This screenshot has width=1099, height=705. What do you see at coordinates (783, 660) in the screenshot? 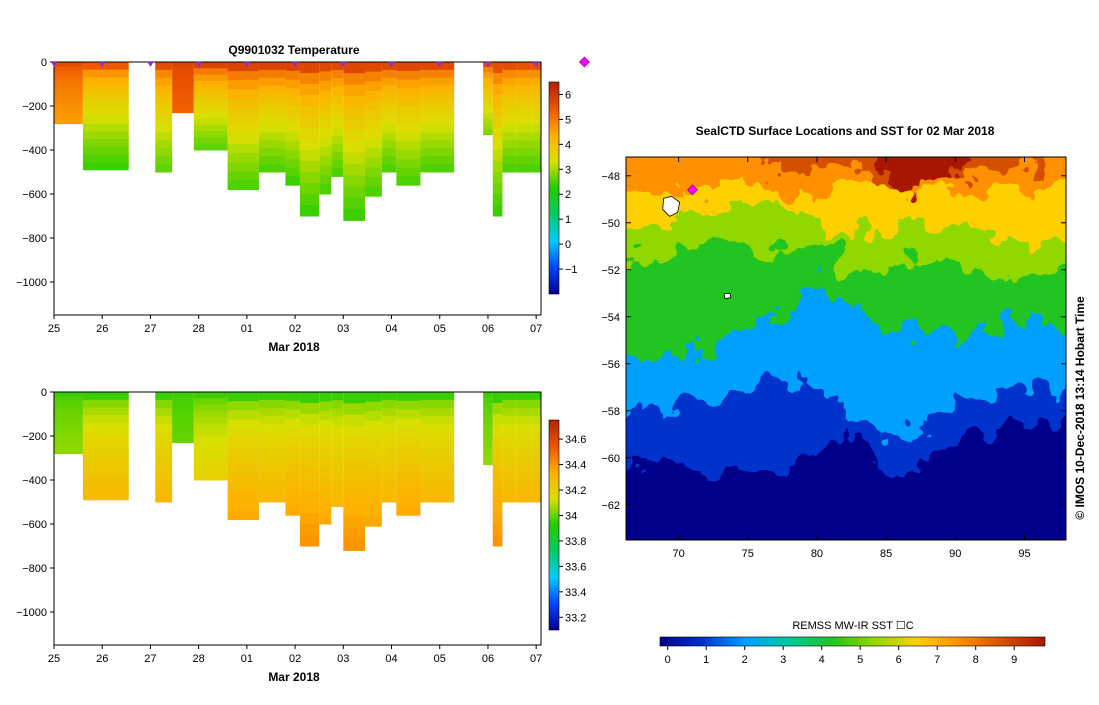
I see `sst-colorbar-tick-label: 3` at bounding box center [783, 660].